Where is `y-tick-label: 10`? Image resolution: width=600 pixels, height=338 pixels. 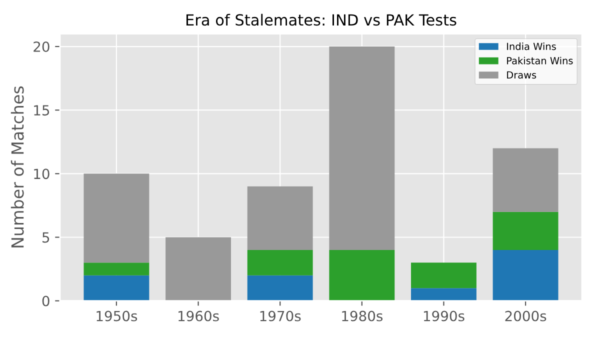
y-tick-label: 10 is located at coordinates (42, 174).